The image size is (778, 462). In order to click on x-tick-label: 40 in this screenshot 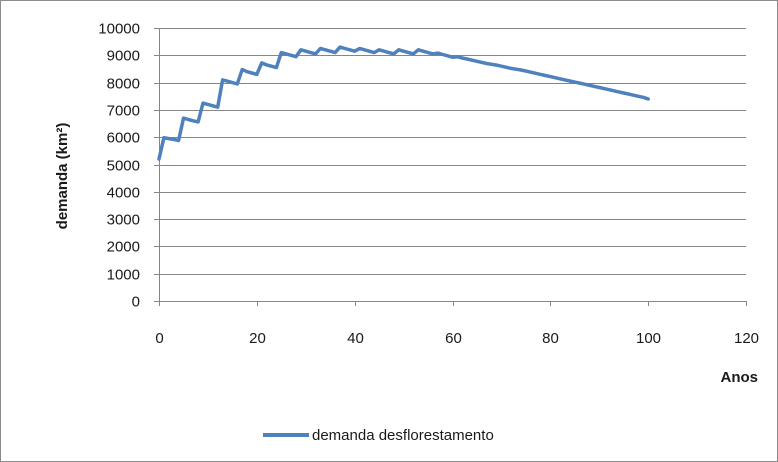, I will do `click(355, 338)`.